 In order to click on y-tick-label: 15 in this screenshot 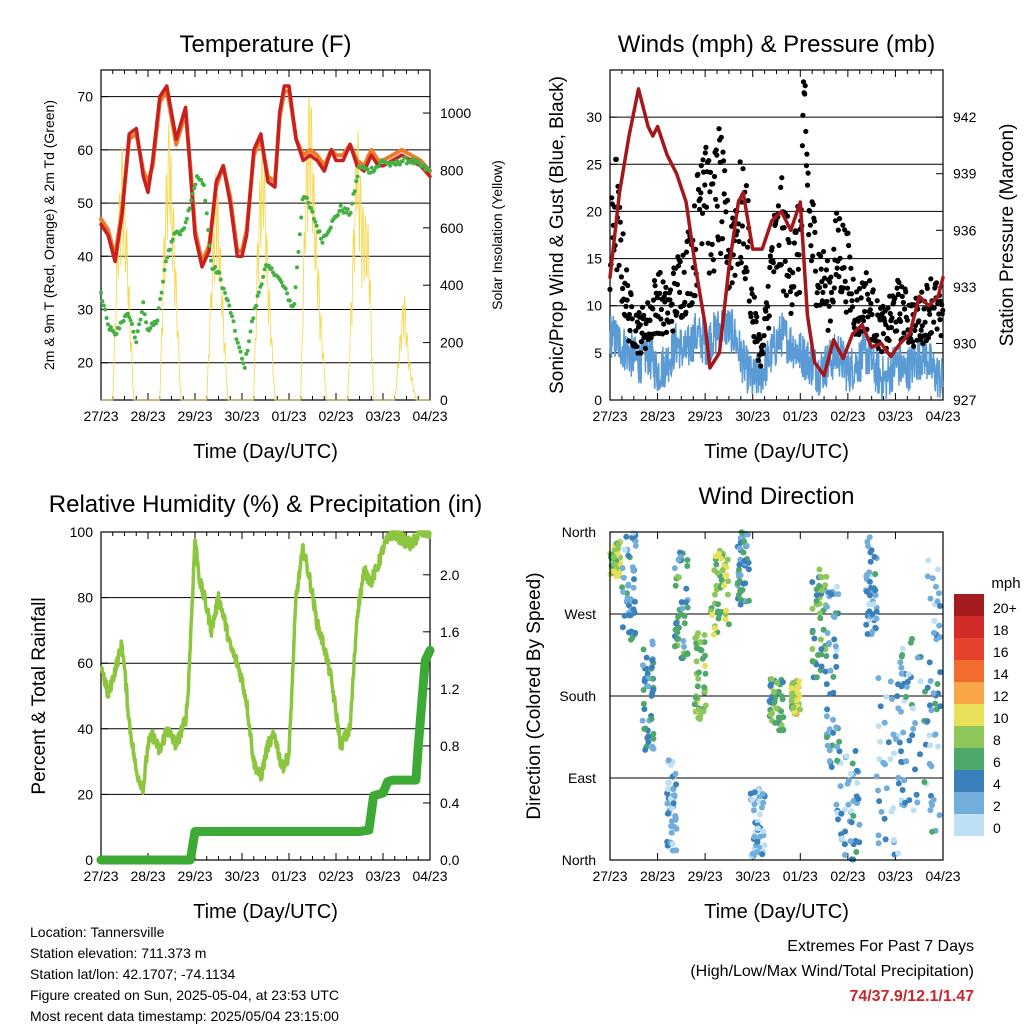, I will do `click(594, 259)`.